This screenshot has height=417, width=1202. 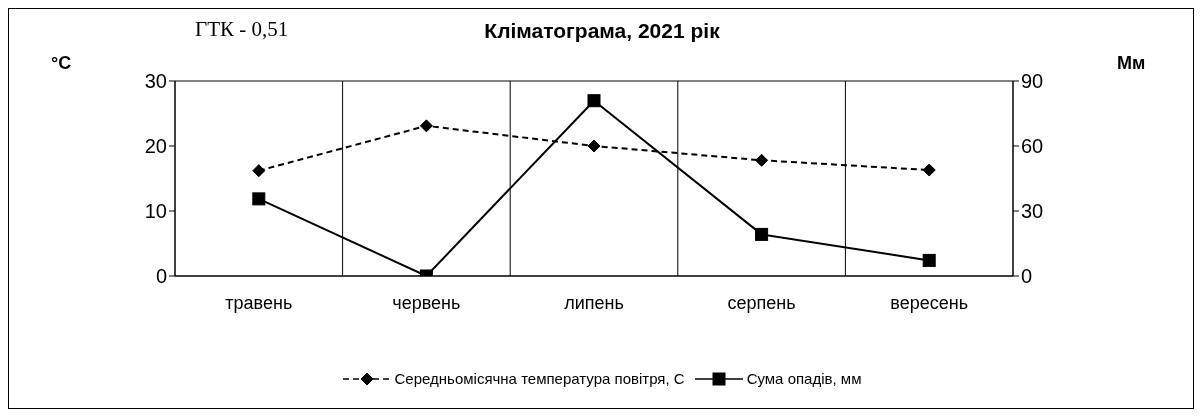 What do you see at coordinates (61, 63) in the screenshot?
I see `y-axis-title: °C` at bounding box center [61, 63].